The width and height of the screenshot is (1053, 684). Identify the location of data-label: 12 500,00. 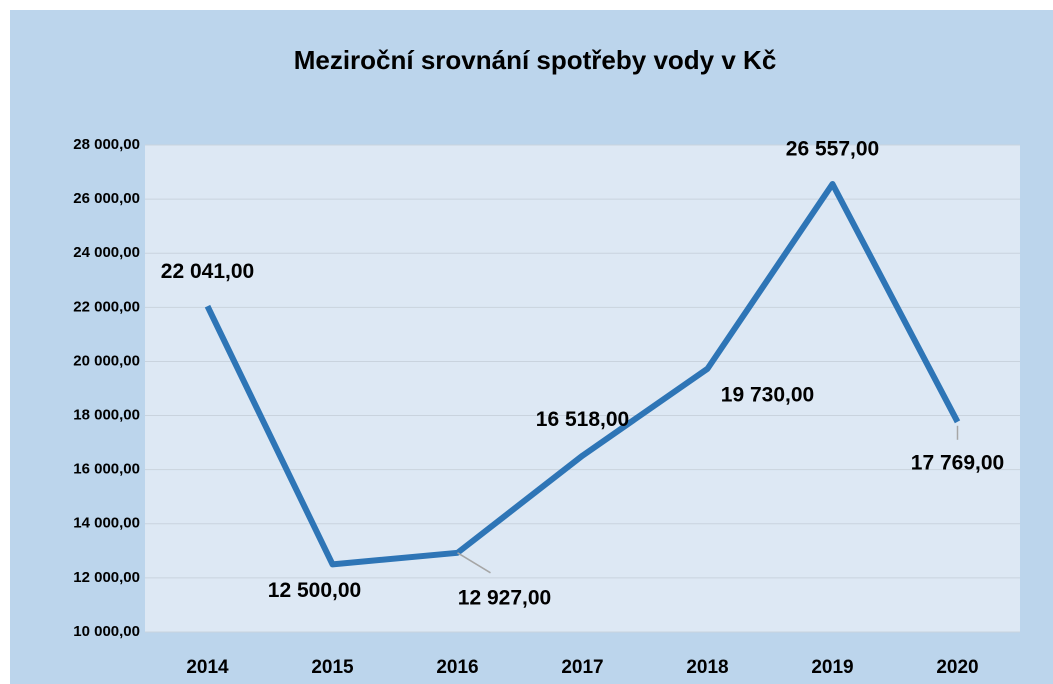
(314, 590).